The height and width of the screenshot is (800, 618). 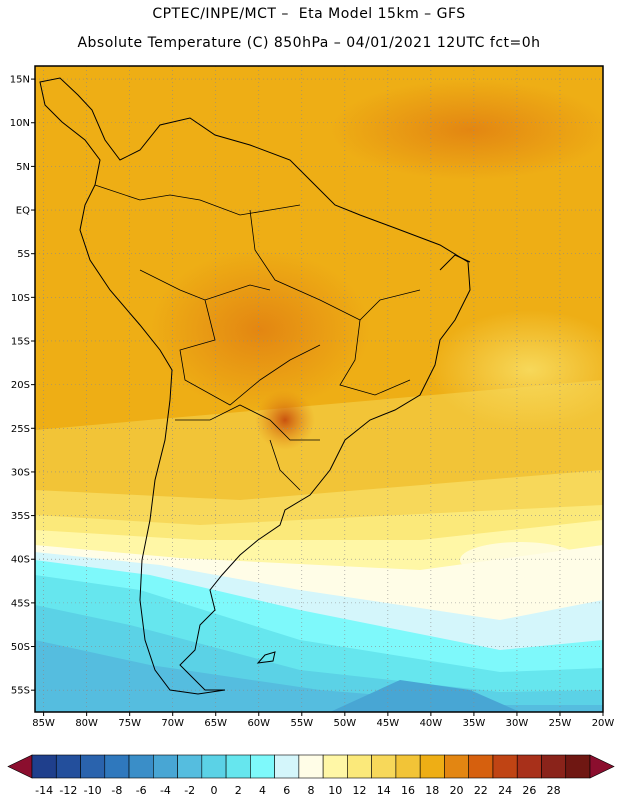 I want to click on colorbar-tick-label: 6, so click(x=286, y=790).